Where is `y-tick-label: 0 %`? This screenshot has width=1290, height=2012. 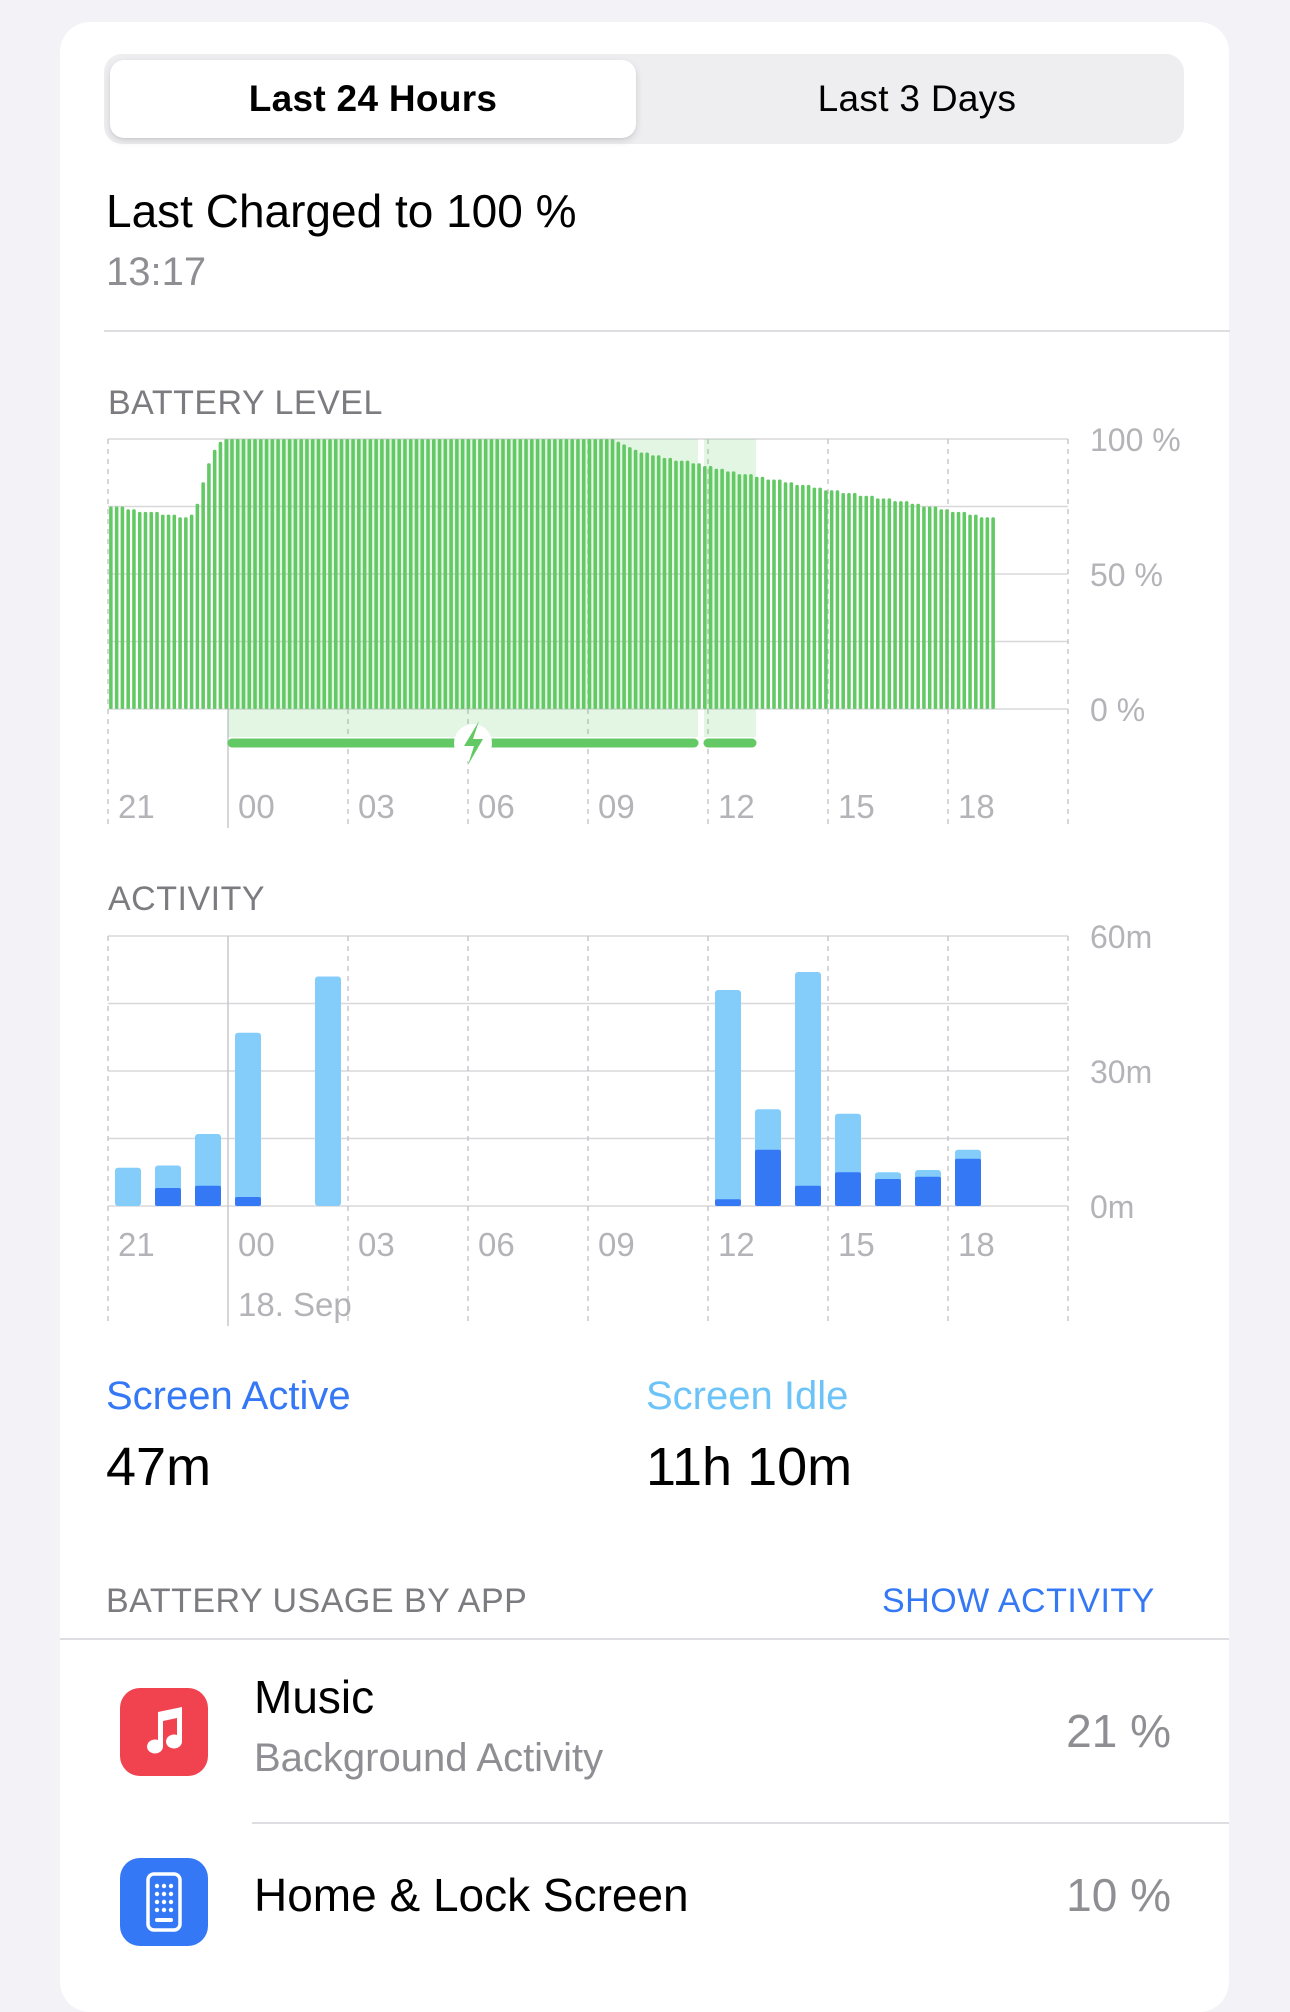 y-tick-label: 0 % is located at coordinates (1117, 710).